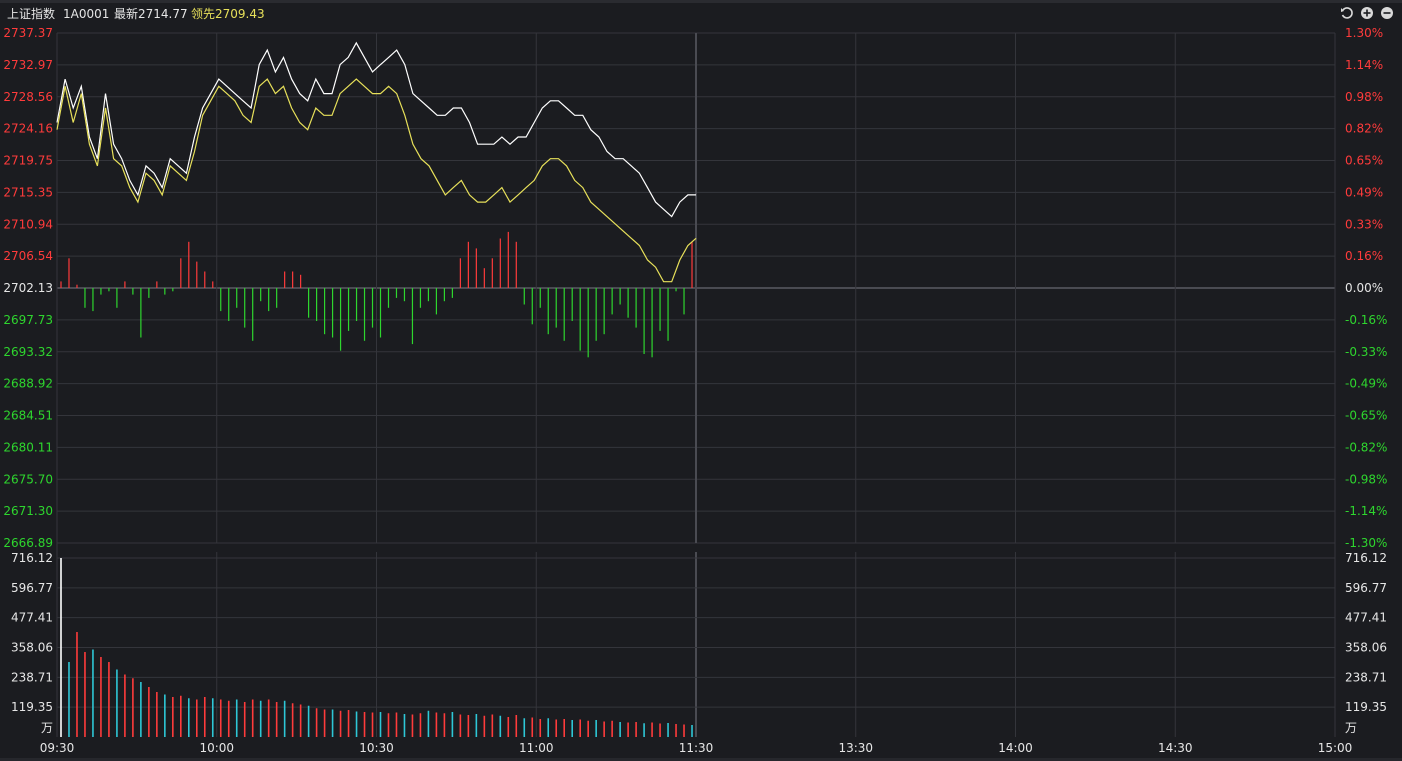 The image size is (1402, 761). What do you see at coordinates (1364, 161) in the screenshot?
I see `pct-tick-label: 0.65%` at bounding box center [1364, 161].